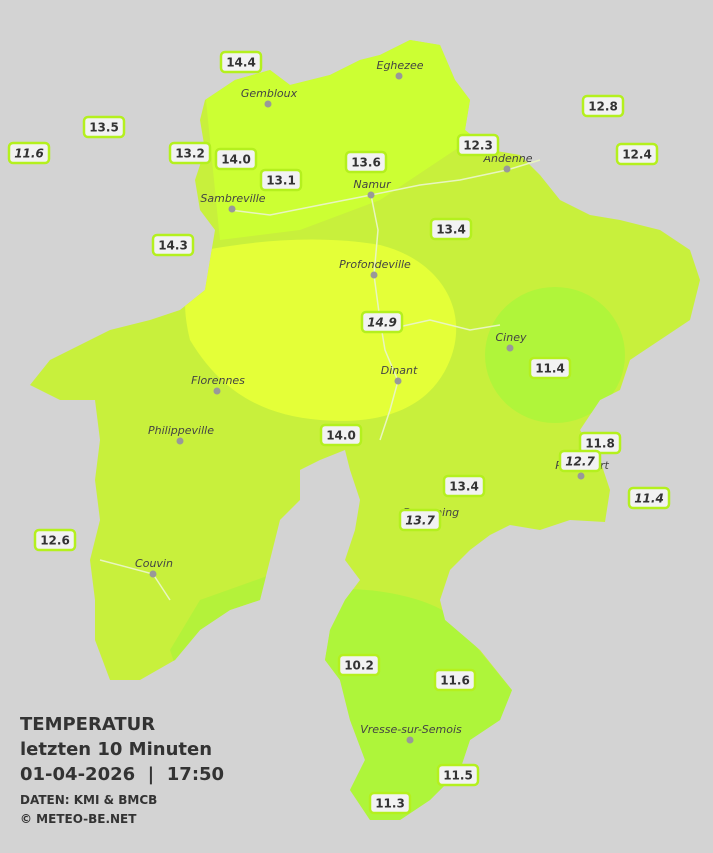 The width and height of the screenshot is (713, 853). What do you see at coordinates (87, 724) in the screenshot?
I see `title: TEMPERATUR` at bounding box center [87, 724].